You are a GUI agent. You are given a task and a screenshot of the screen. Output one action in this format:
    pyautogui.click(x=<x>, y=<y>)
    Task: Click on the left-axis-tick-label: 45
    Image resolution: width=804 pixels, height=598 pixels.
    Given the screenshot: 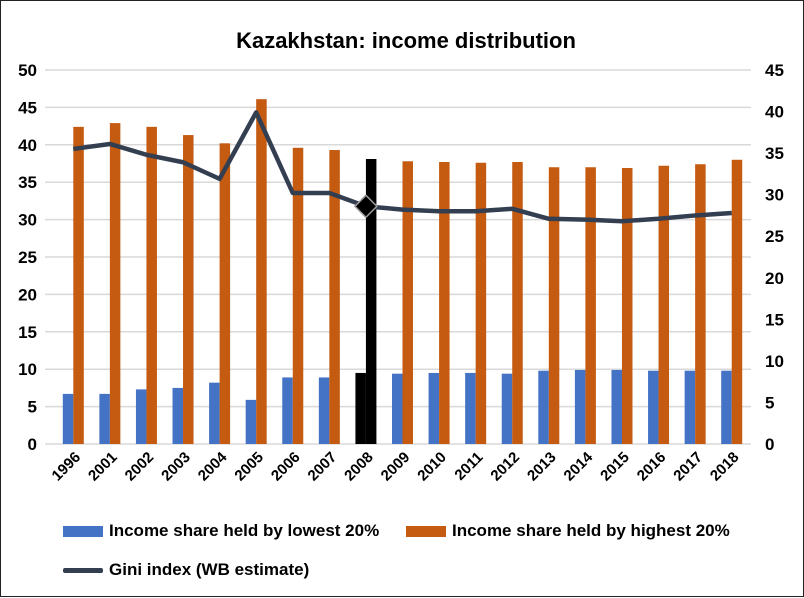 What is the action you would take?
    pyautogui.click(x=27, y=107)
    